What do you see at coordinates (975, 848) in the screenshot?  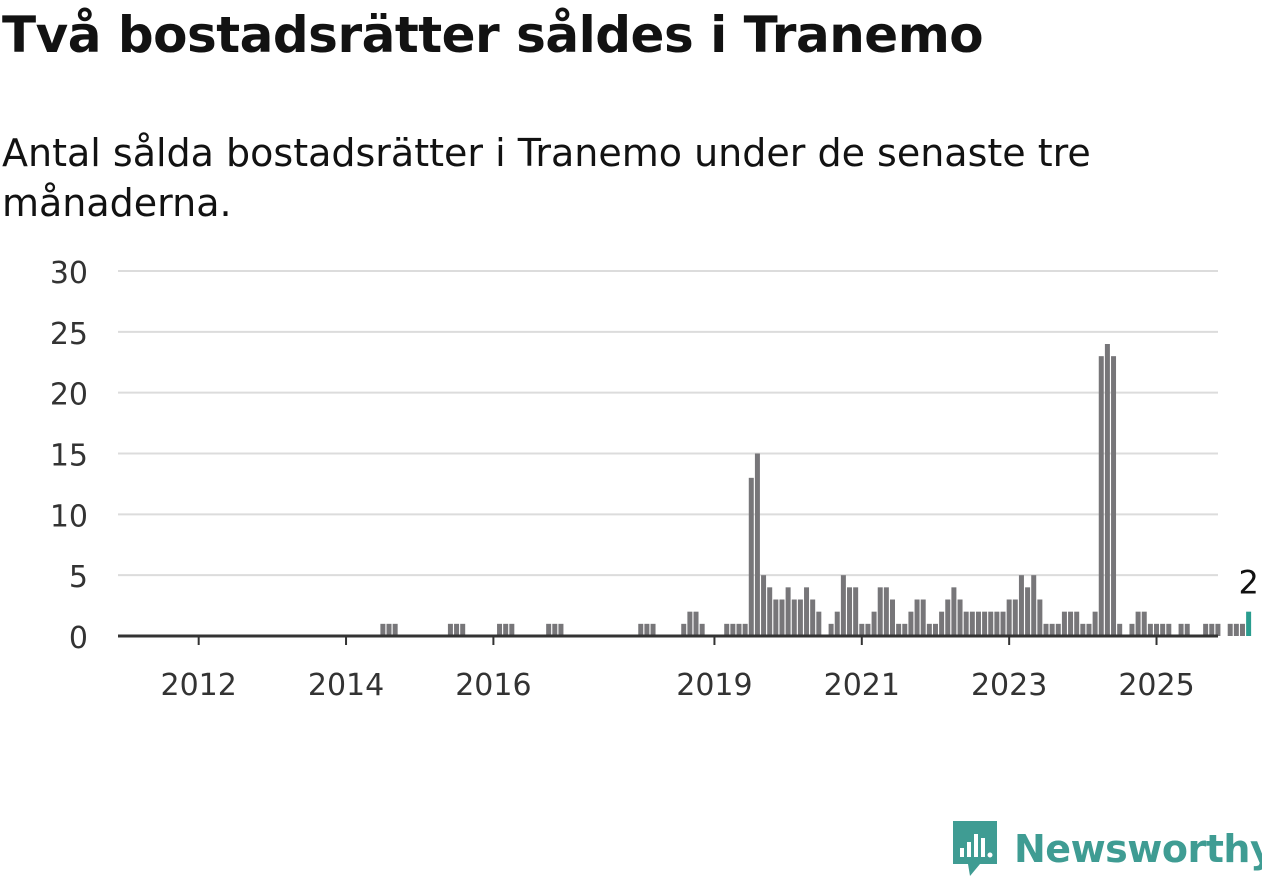 I see `newsworthy-logo-icon` at bounding box center [975, 848].